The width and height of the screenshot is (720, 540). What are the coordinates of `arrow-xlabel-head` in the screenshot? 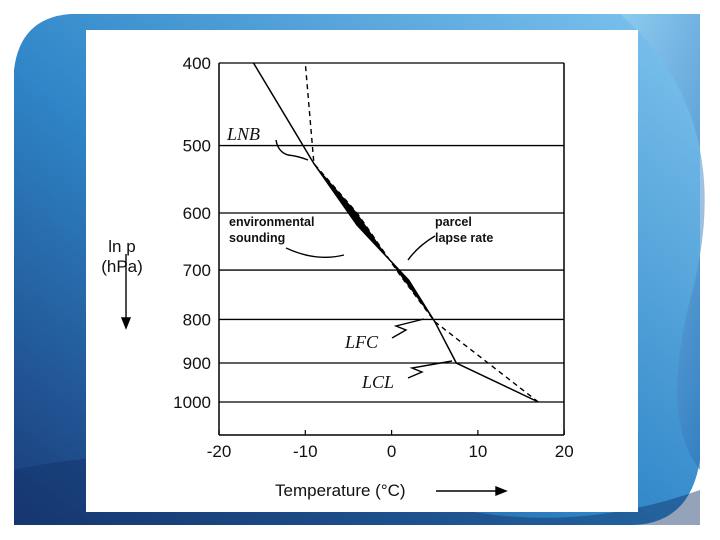 It's located at (501, 491).